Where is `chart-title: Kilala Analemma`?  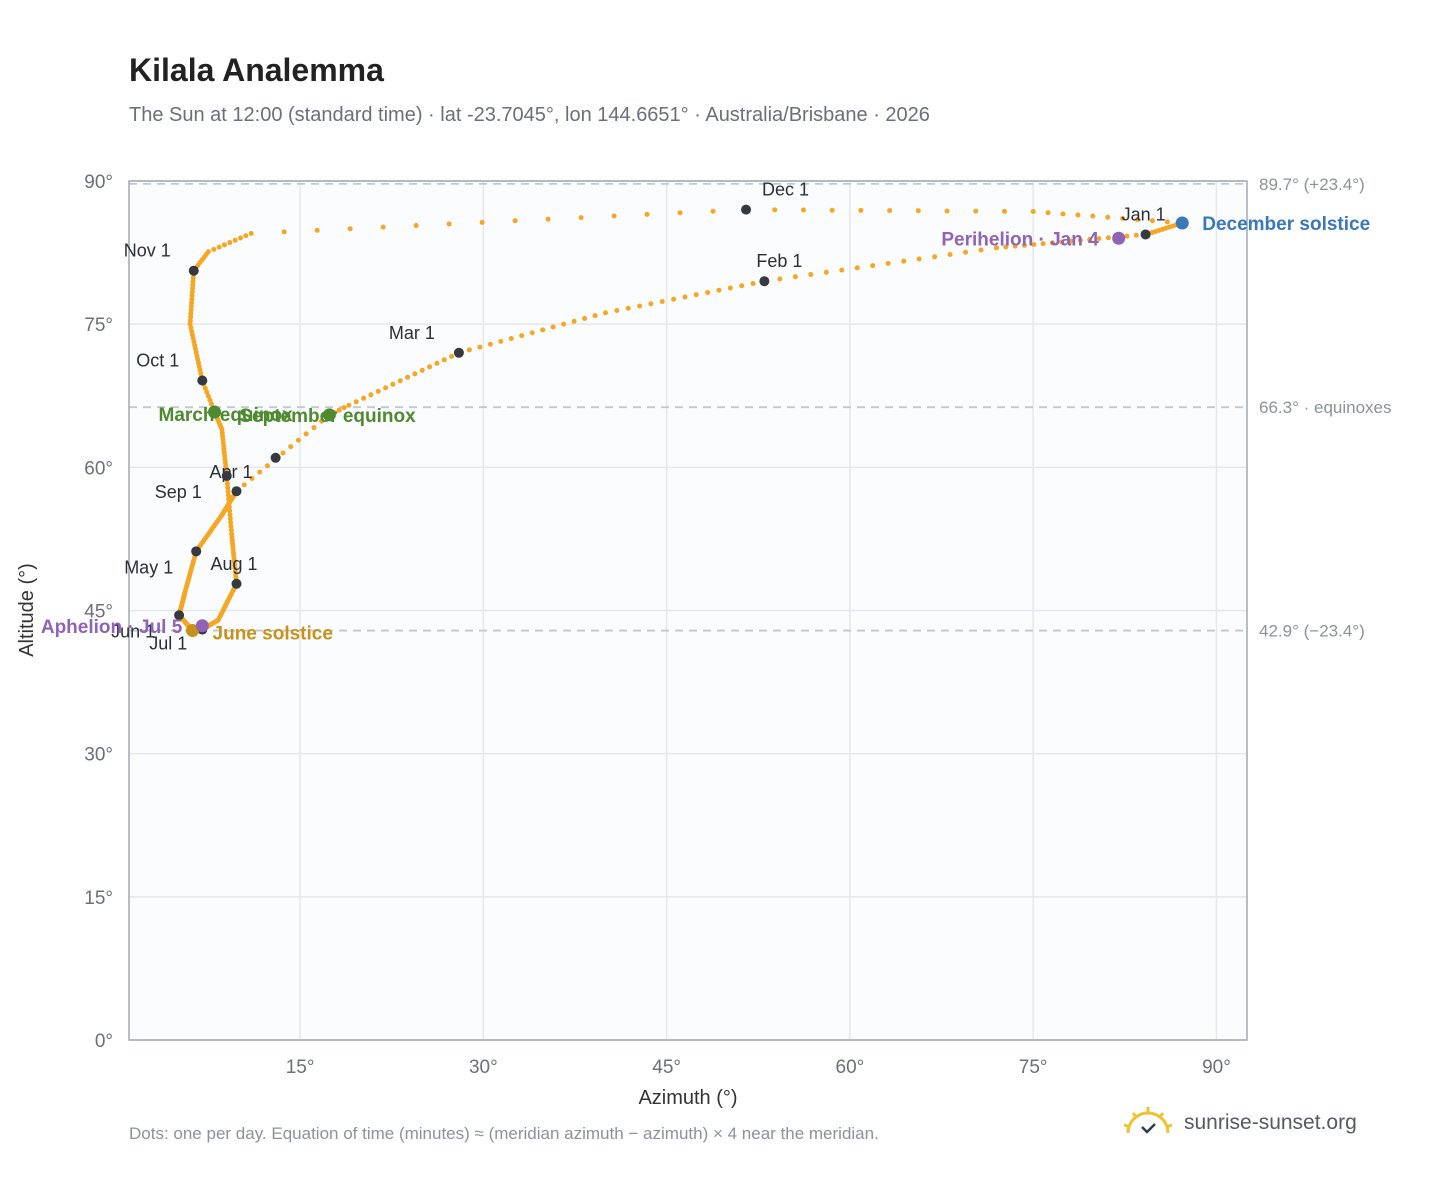
chart-title: Kilala Analemma is located at coordinates (256, 70).